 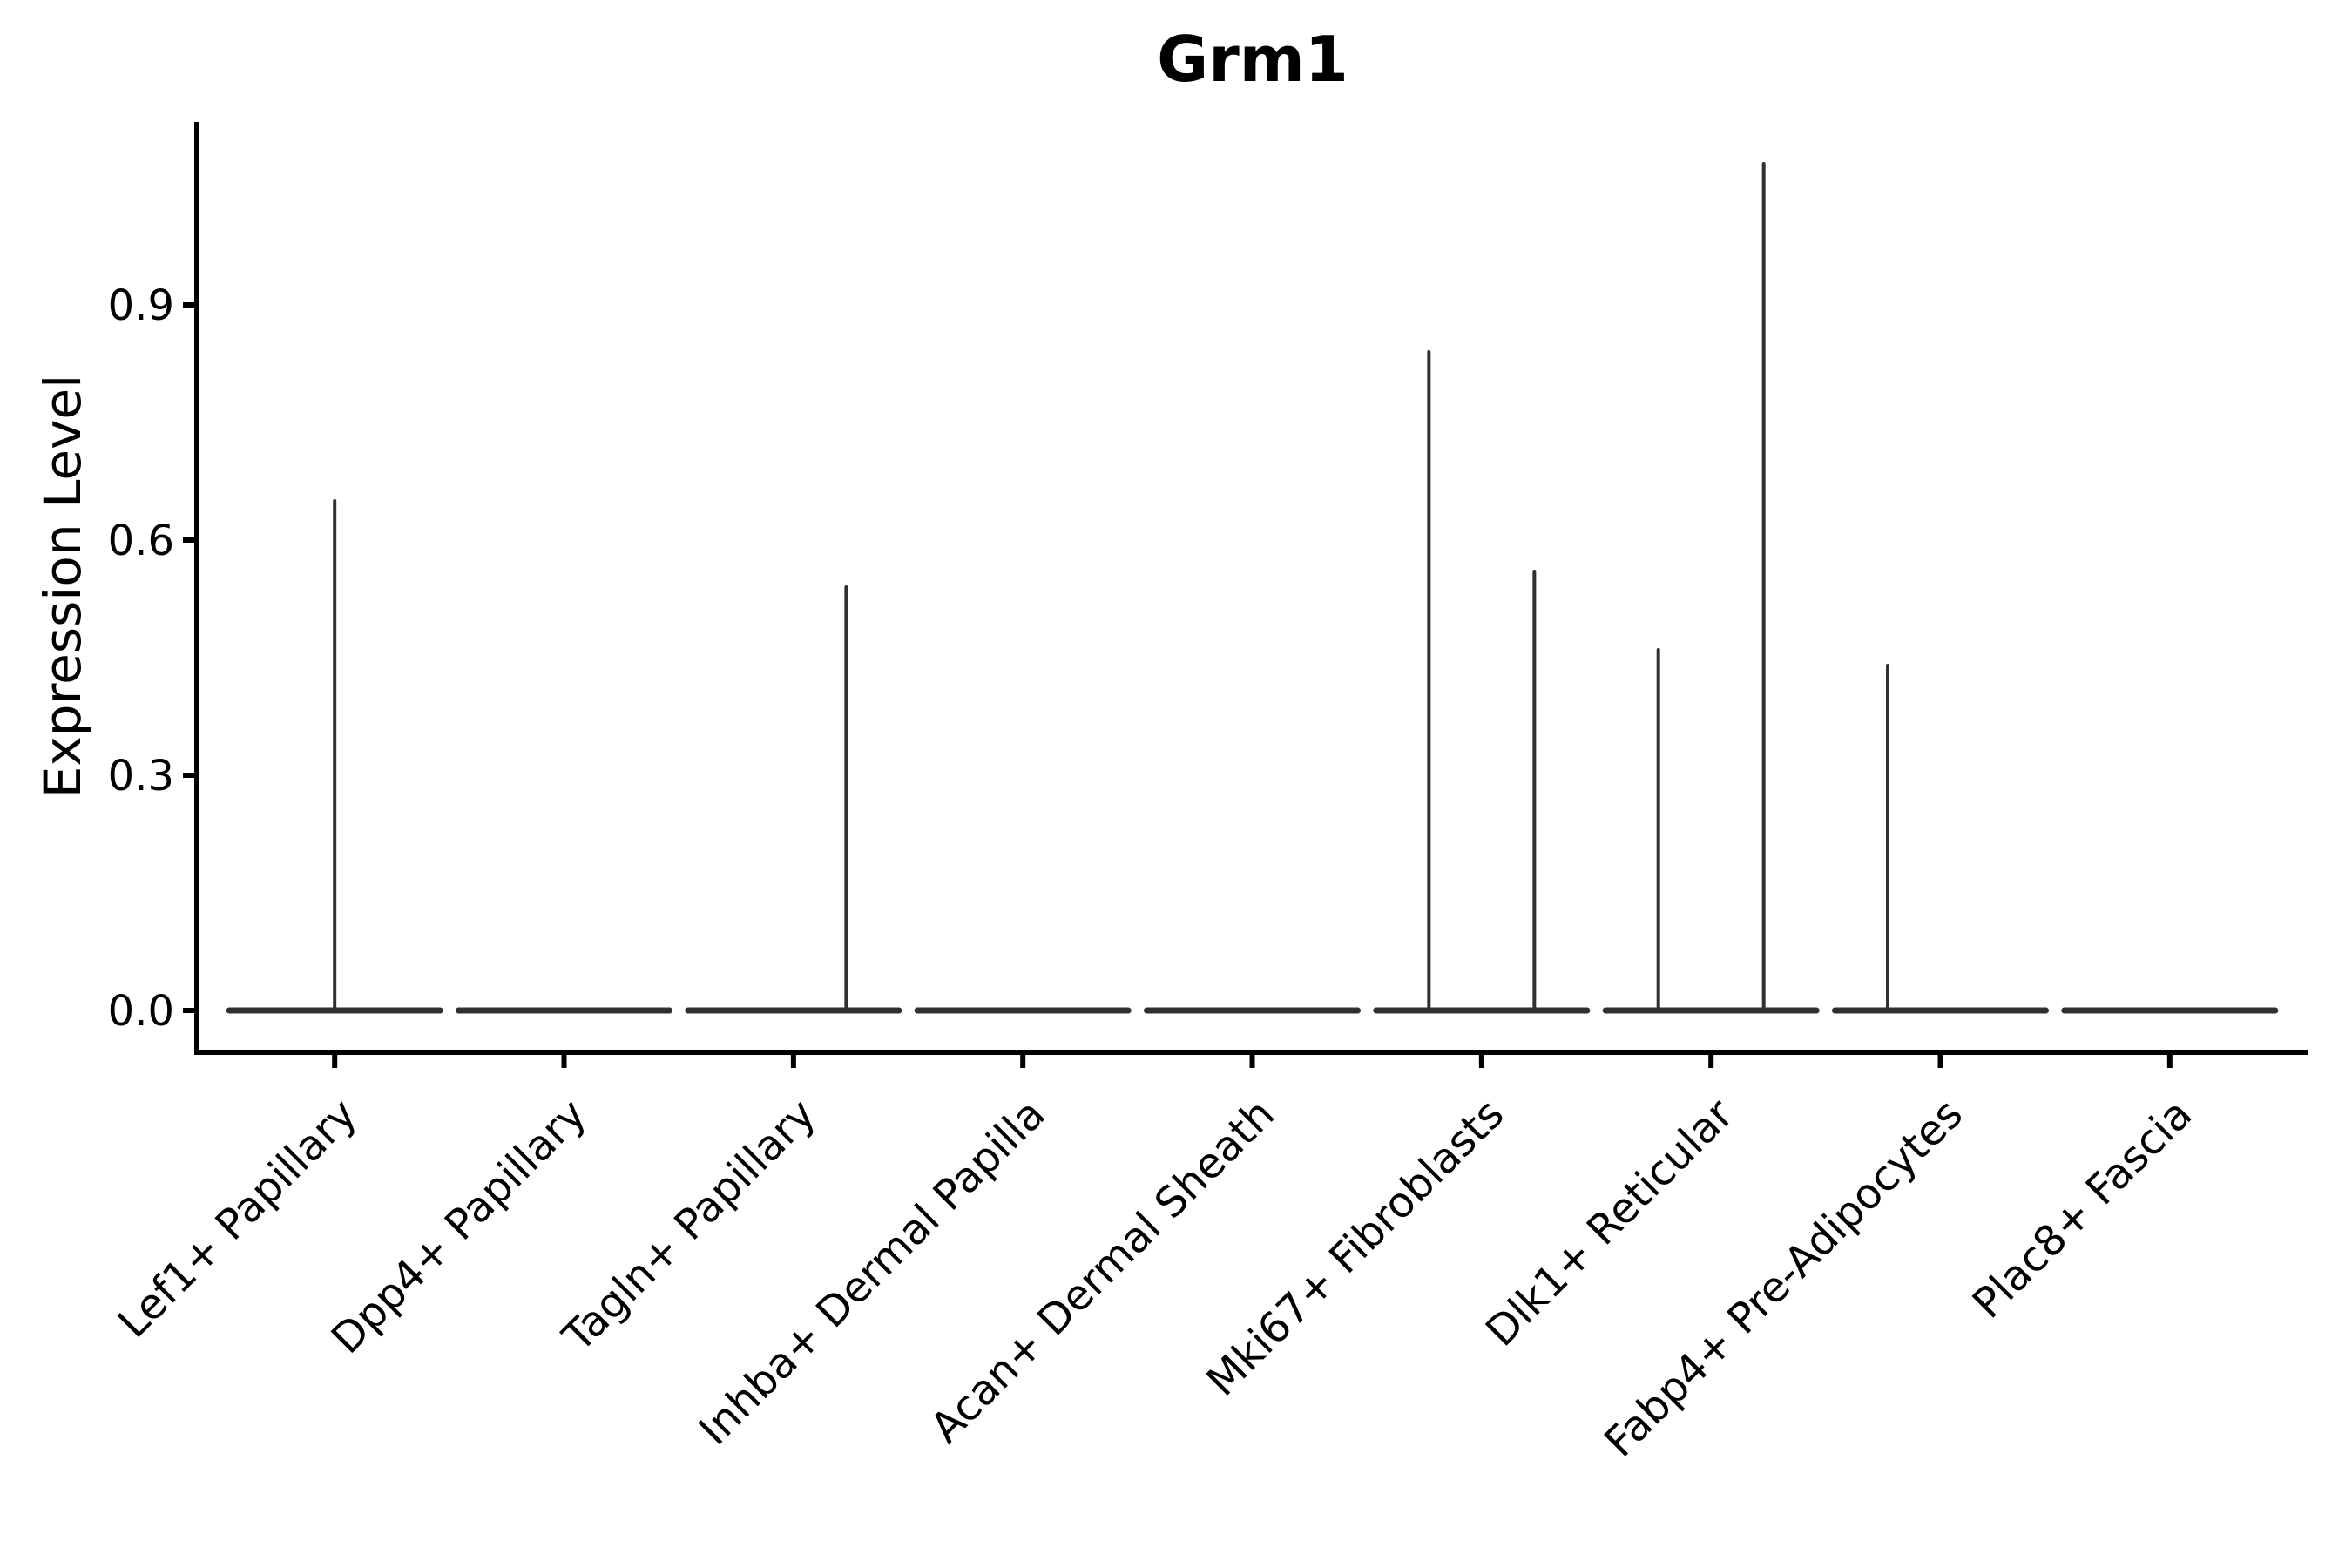 What do you see at coordinates (1610, 1223) in the screenshot?
I see `x-tick-label: Dlk1+ Reticular` at bounding box center [1610, 1223].